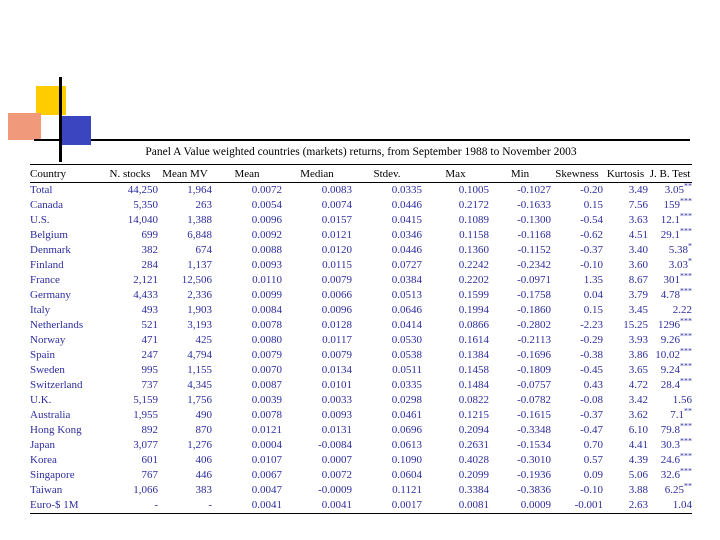 The image size is (720, 540). I want to click on value-cell: 2,121, so click(145, 280).